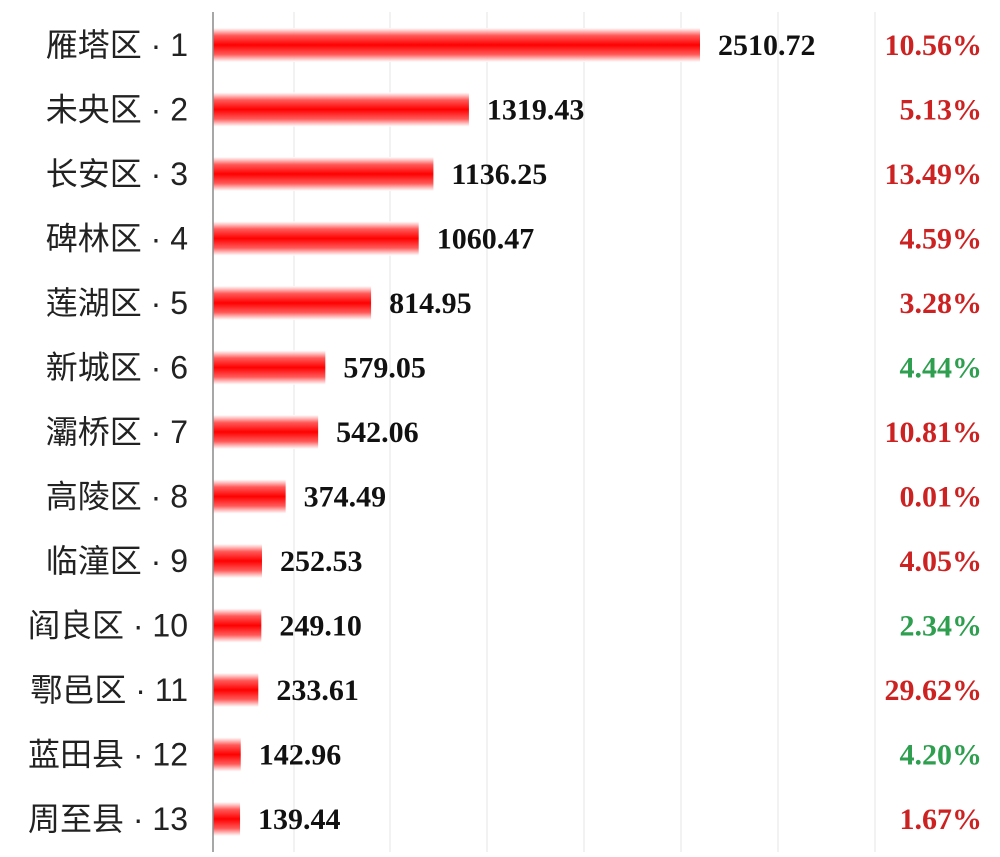 This screenshot has width=1000, height=857. I want to click on value-label: 1319.43, so click(536, 110).